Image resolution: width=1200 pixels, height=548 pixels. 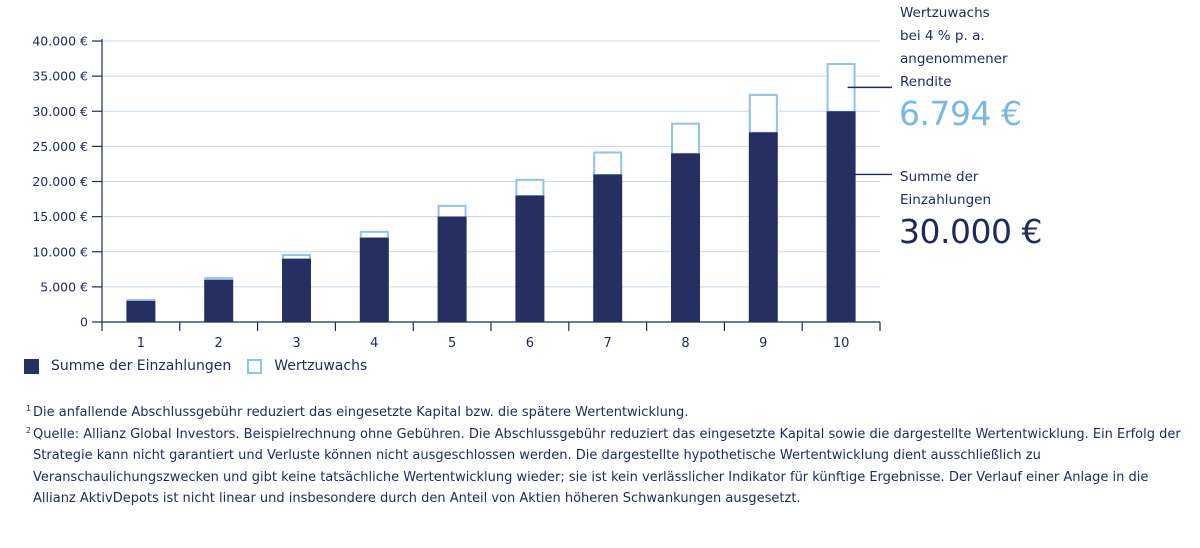 What do you see at coordinates (60, 111) in the screenshot?
I see `y-tick-label: 30.000 €` at bounding box center [60, 111].